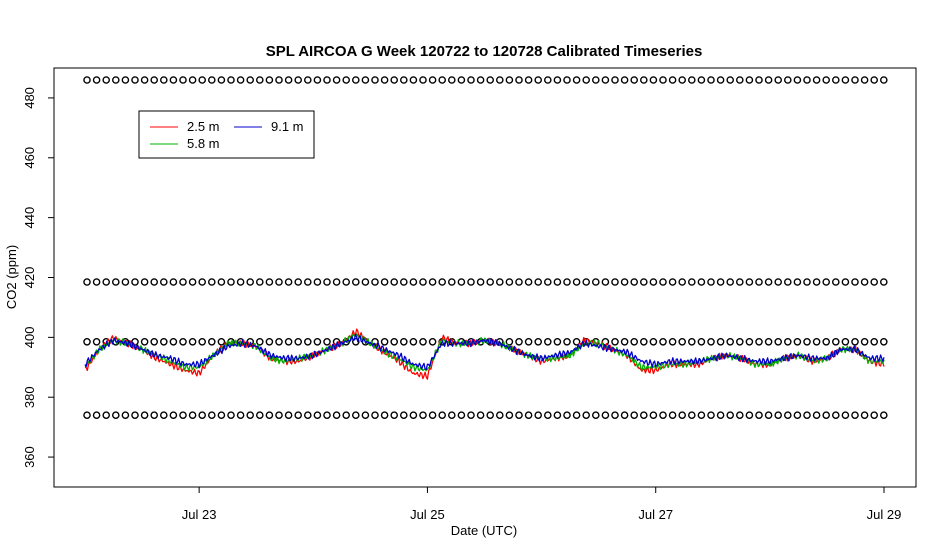 The image size is (936, 540). What do you see at coordinates (11, 277) in the screenshot?
I see `y-axis-label: CO2 (ppm)` at bounding box center [11, 277].